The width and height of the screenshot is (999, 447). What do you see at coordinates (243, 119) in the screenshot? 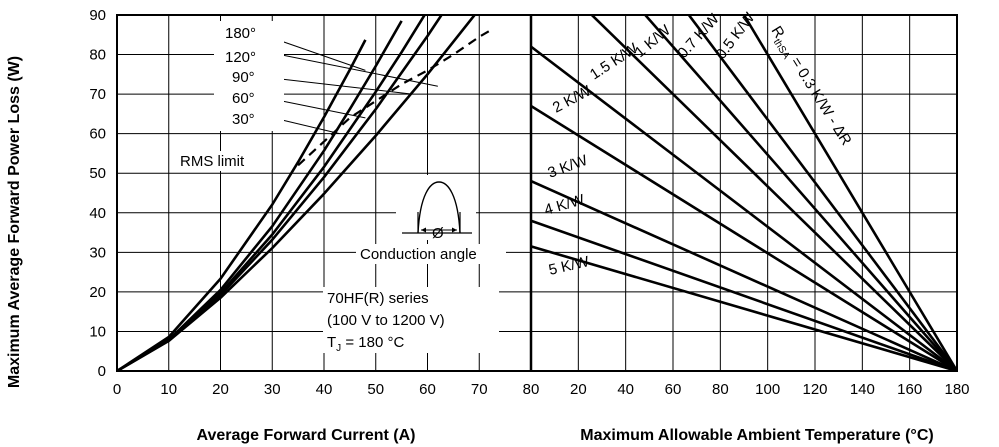
I see `label-30deg: 30°` at bounding box center [243, 119].